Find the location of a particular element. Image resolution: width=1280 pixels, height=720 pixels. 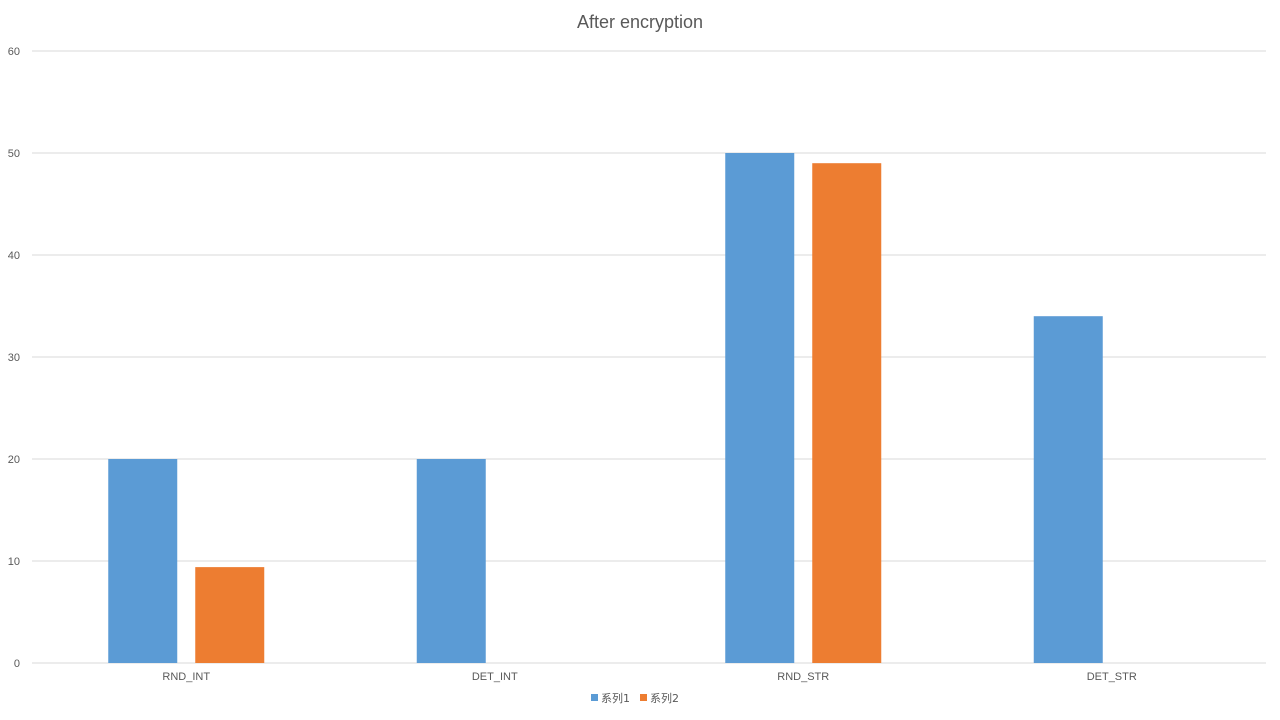

y-axis-tick-labels: 0 10 20 30 40 50 60 is located at coordinates (14, 358).